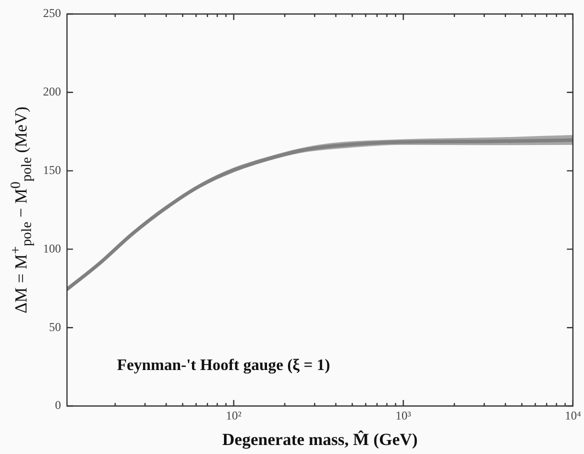  Describe the element at coordinates (58, 405) in the screenshot. I see `y-tick-label: 0` at that location.